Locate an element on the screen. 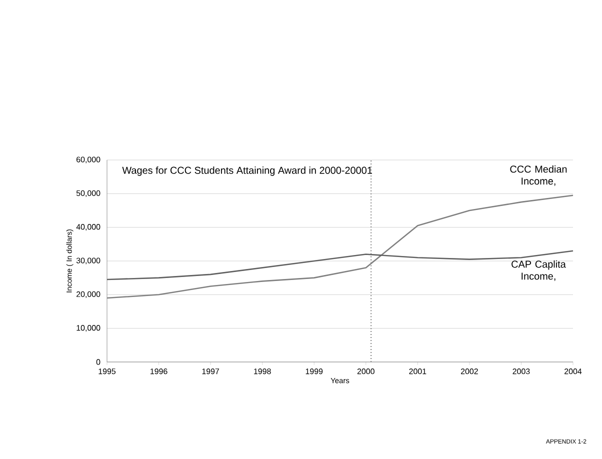  series-label: CAP Caplita Income, is located at coordinates (539, 270).